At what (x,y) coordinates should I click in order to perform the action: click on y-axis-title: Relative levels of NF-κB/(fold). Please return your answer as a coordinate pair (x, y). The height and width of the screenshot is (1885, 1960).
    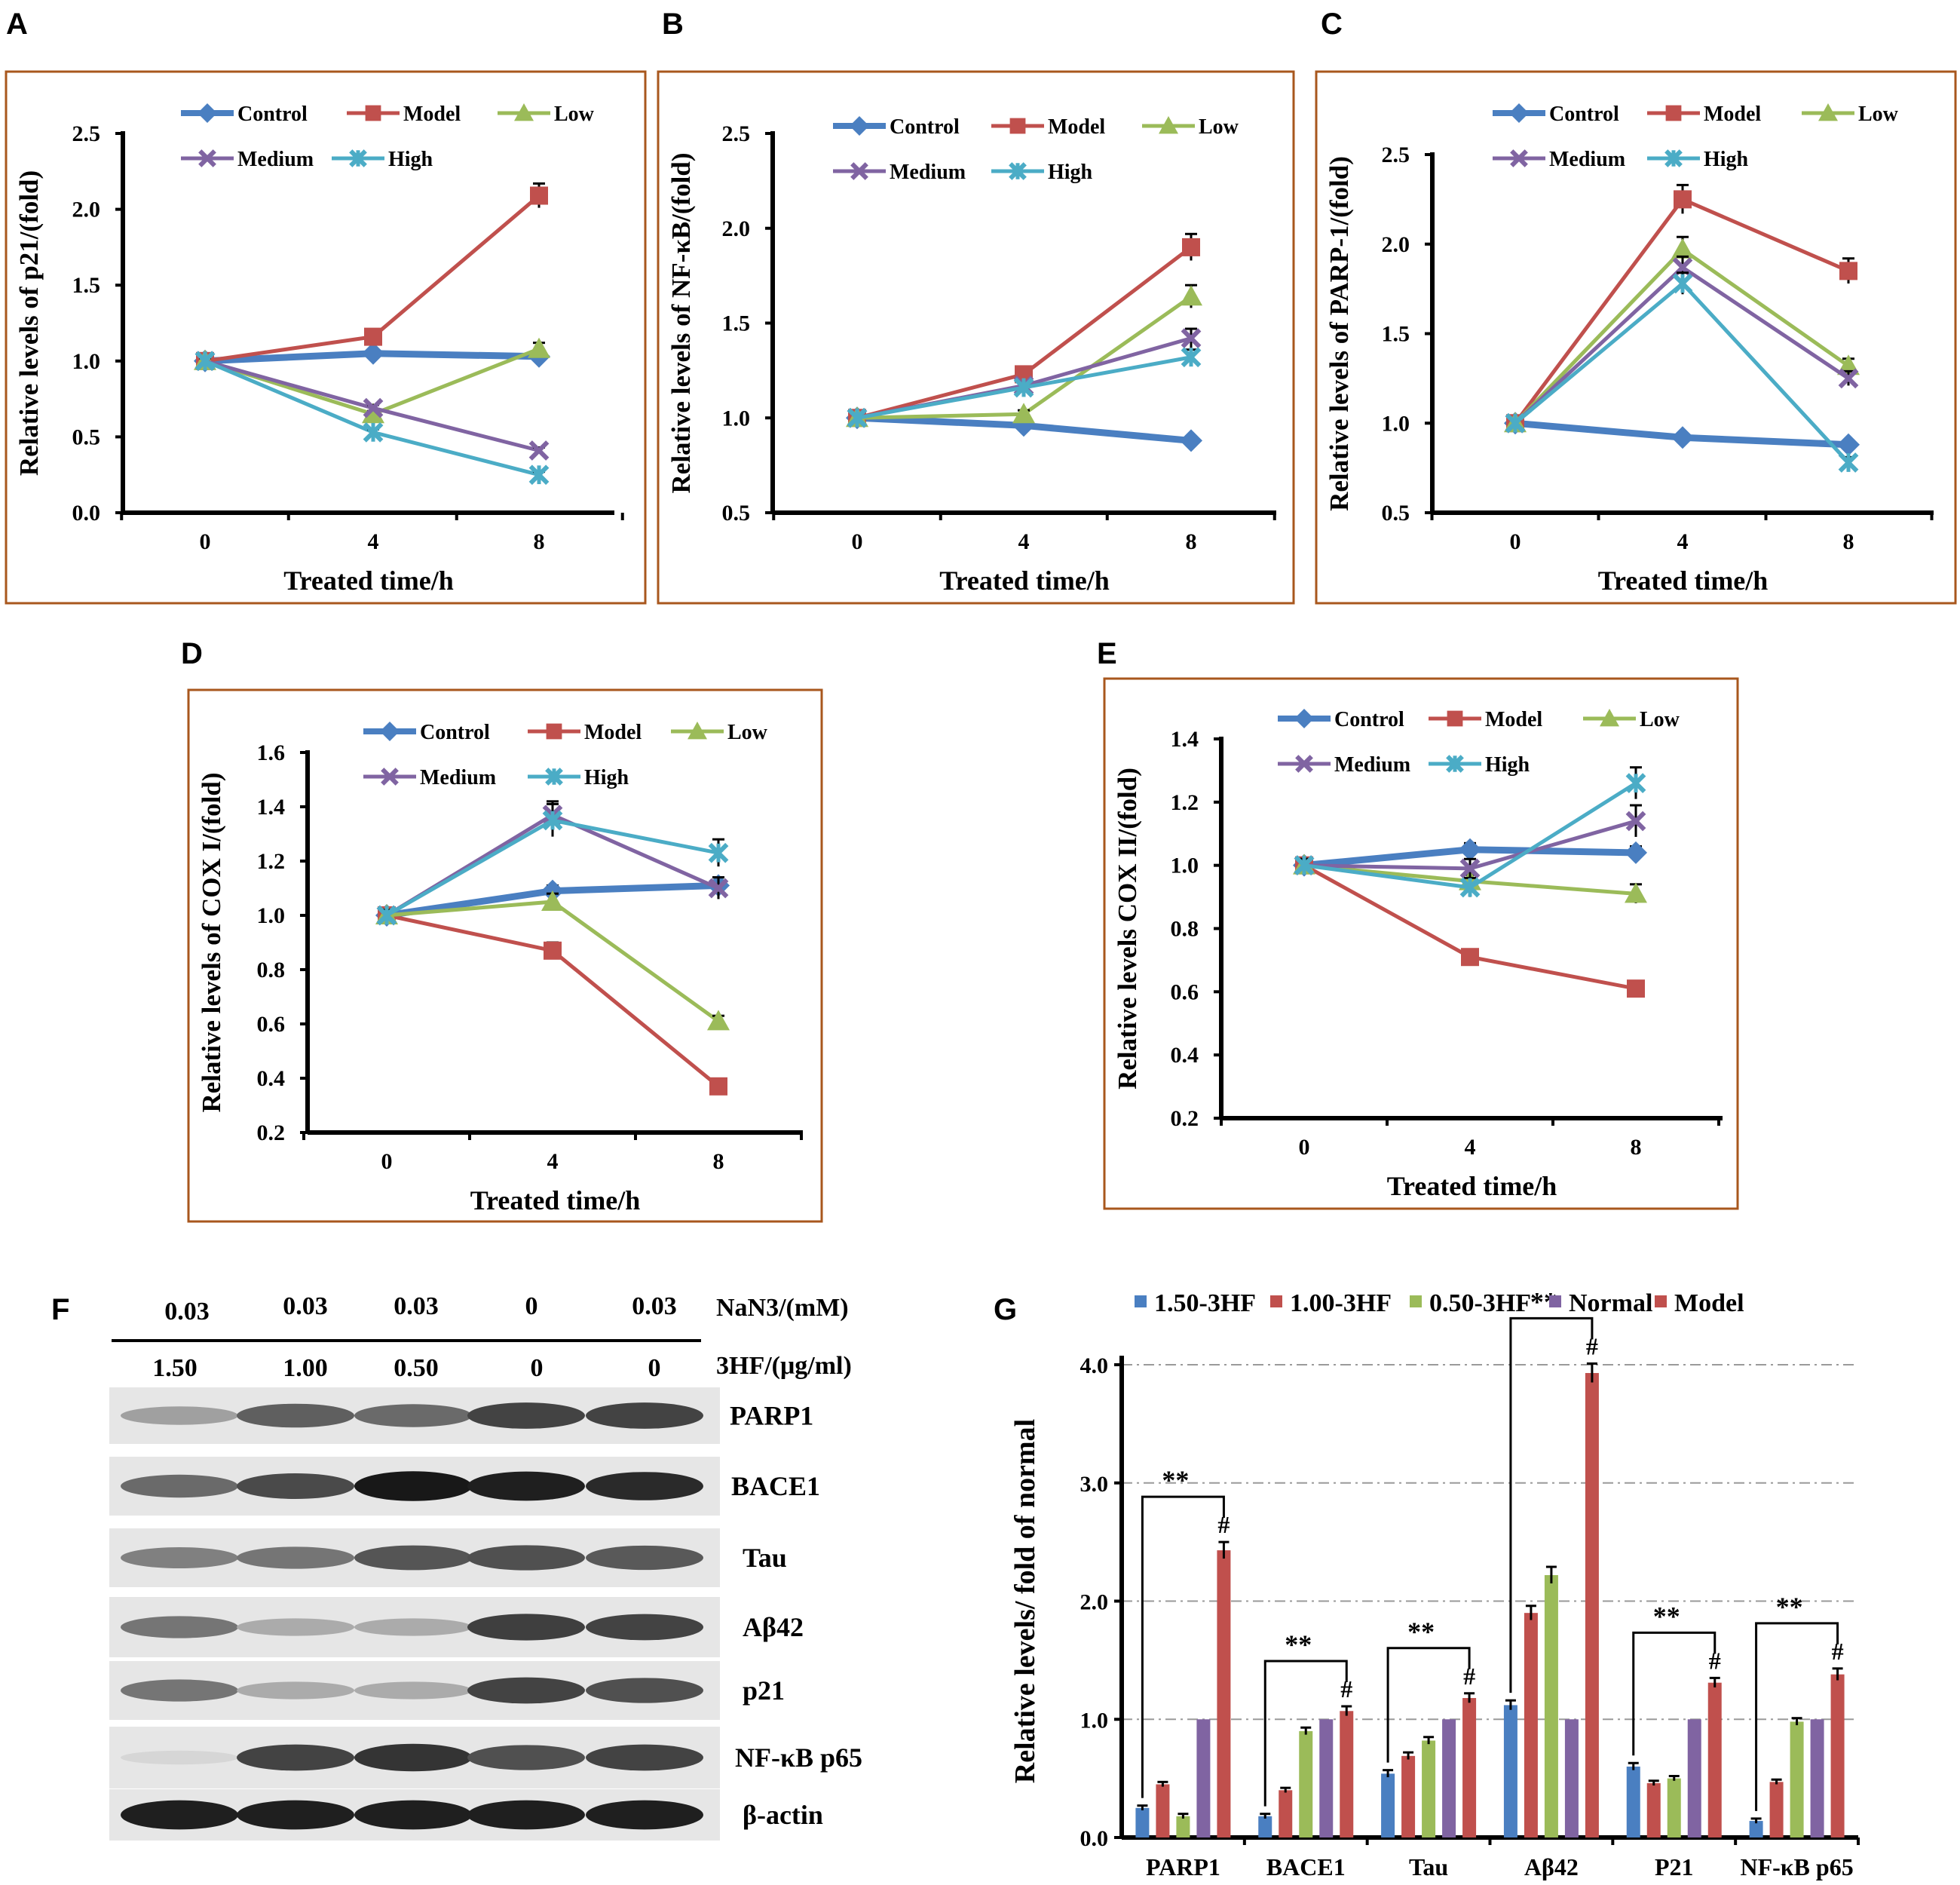
    Looking at the image, I should click on (681, 323).